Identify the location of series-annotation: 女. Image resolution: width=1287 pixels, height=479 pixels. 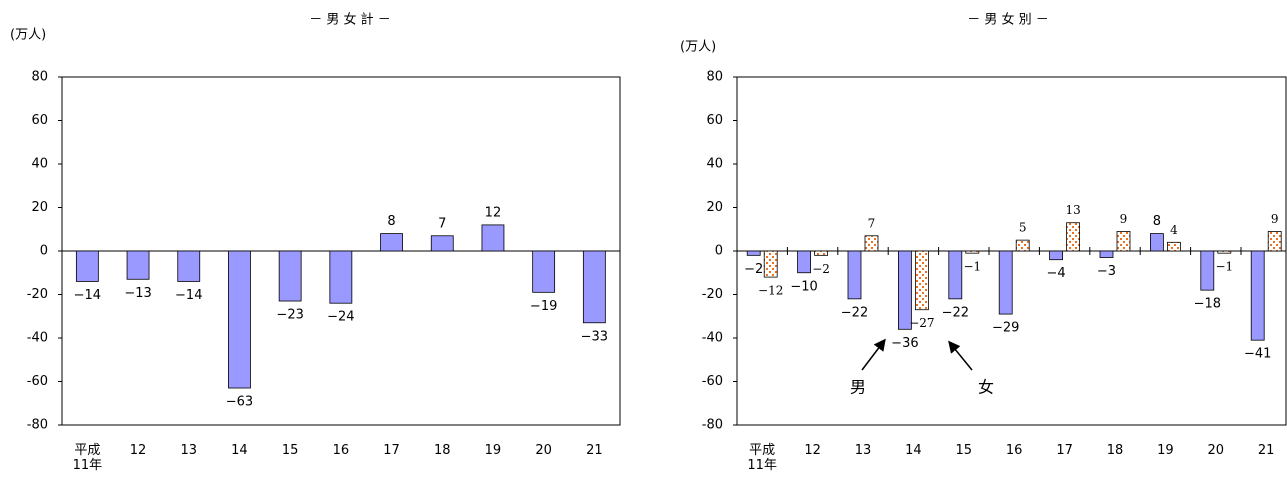
(986, 387).